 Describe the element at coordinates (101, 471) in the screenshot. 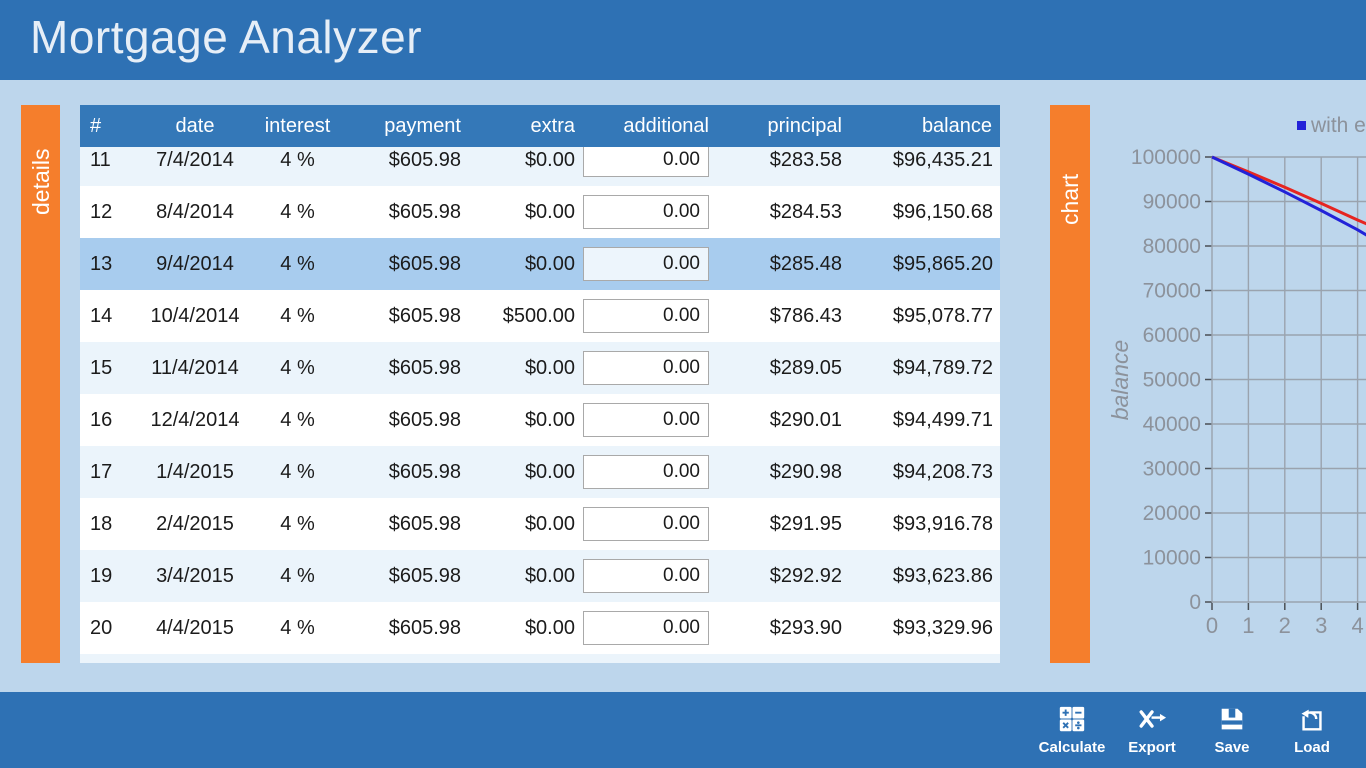

I see `row-number-cell: 17` at that location.